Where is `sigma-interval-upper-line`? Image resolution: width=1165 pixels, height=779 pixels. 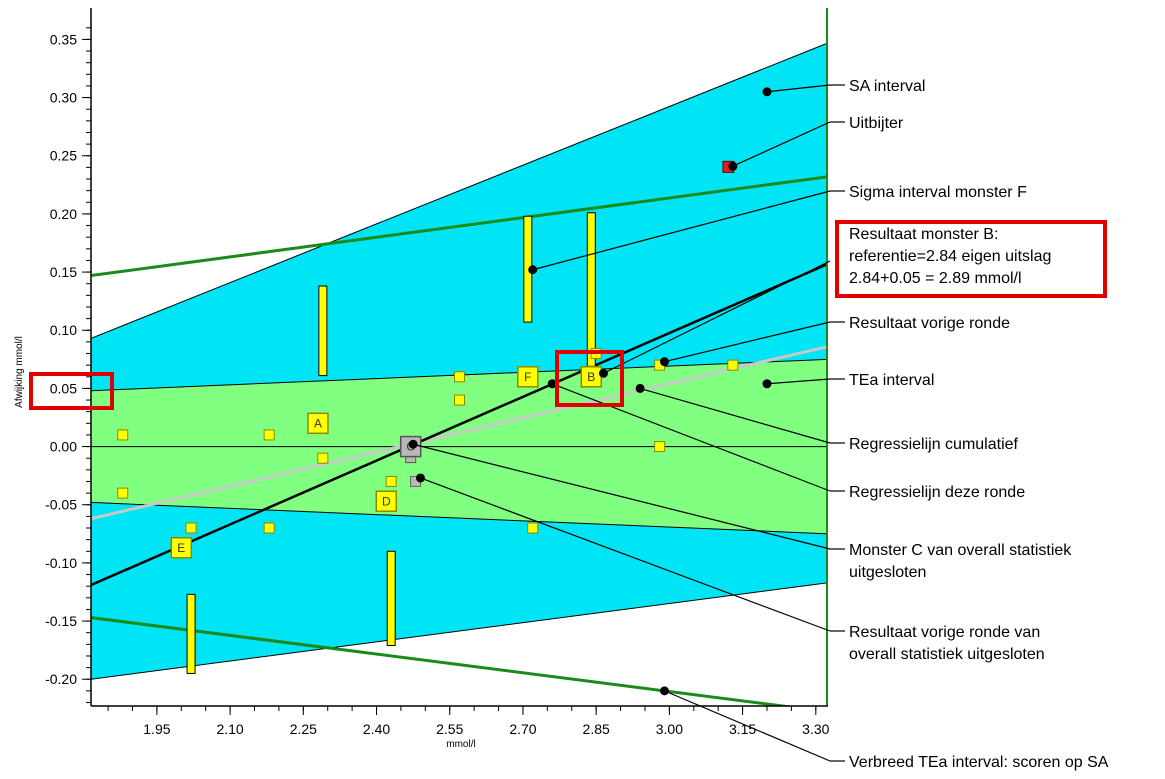
sigma-interval-upper-line is located at coordinates (459, 226).